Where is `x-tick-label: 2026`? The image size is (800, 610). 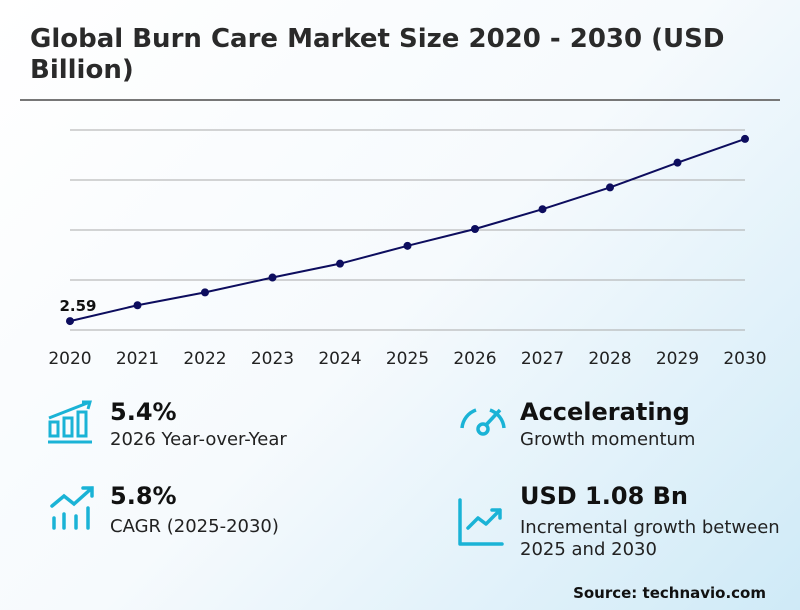
x-tick-label: 2026 is located at coordinates (474, 359).